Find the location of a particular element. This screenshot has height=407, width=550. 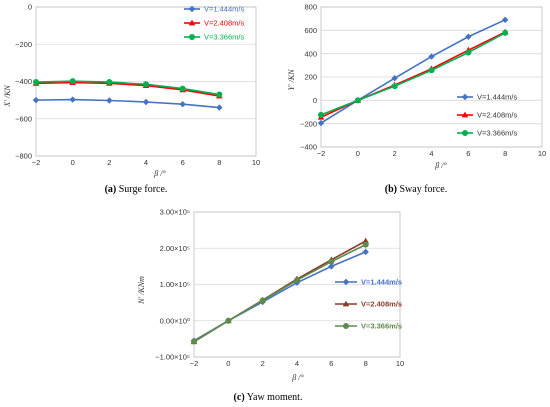

caption-yaw-text: Yaw moment. is located at coordinates (274, 397).